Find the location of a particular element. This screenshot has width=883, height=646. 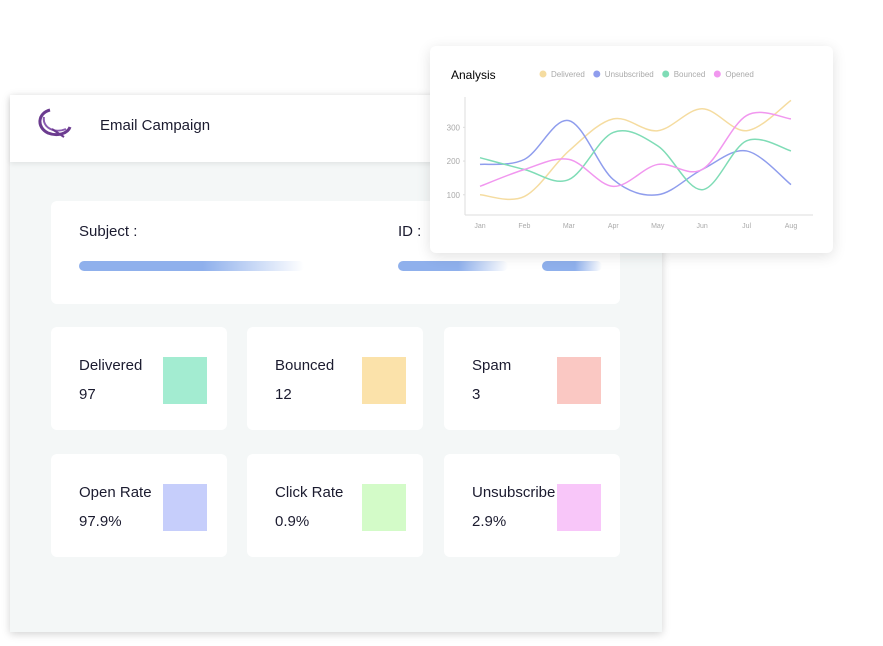

x-tick-label: Jan is located at coordinates (479, 226).